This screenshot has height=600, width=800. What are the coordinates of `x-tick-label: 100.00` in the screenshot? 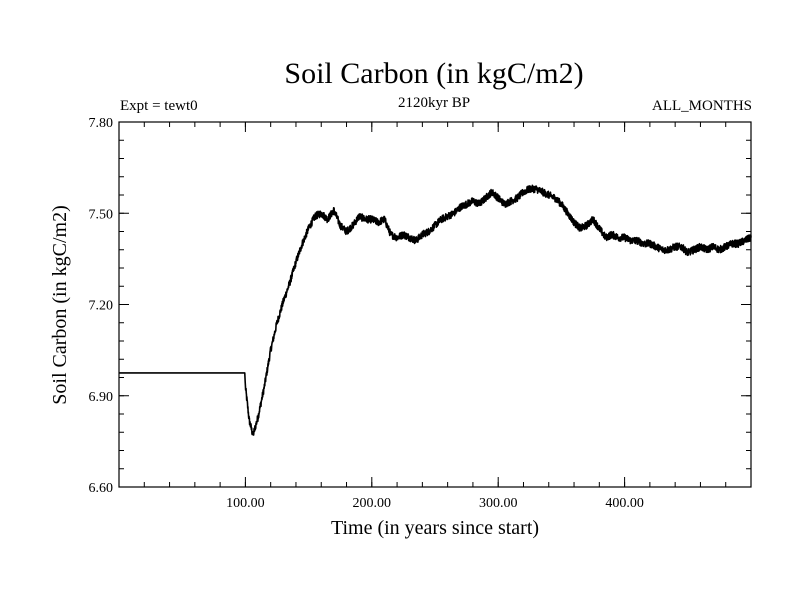 It's located at (245, 503).